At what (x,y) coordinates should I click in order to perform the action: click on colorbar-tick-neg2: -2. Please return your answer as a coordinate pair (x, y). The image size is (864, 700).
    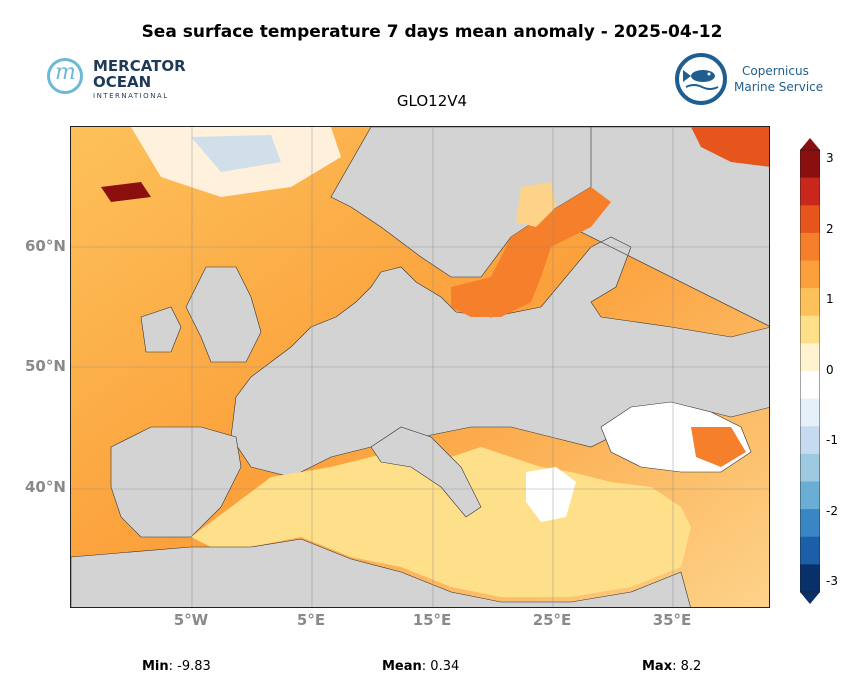
    Looking at the image, I should click on (832, 511).